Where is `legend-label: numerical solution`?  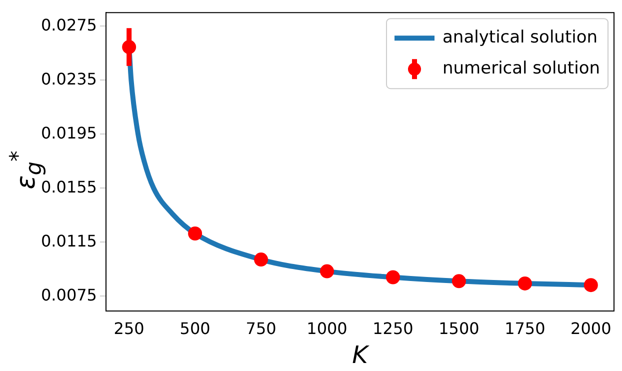 legend-label: numerical solution is located at coordinates (521, 68).